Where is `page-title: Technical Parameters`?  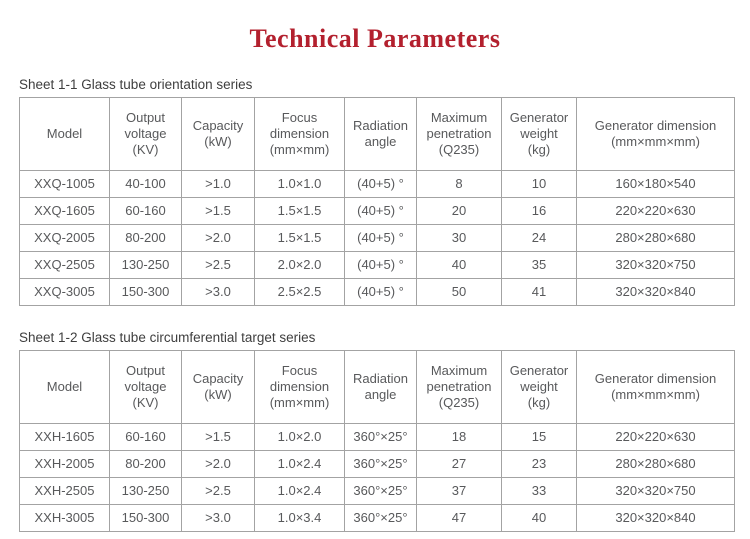
page-title: Technical Parameters is located at coordinates (375, 38).